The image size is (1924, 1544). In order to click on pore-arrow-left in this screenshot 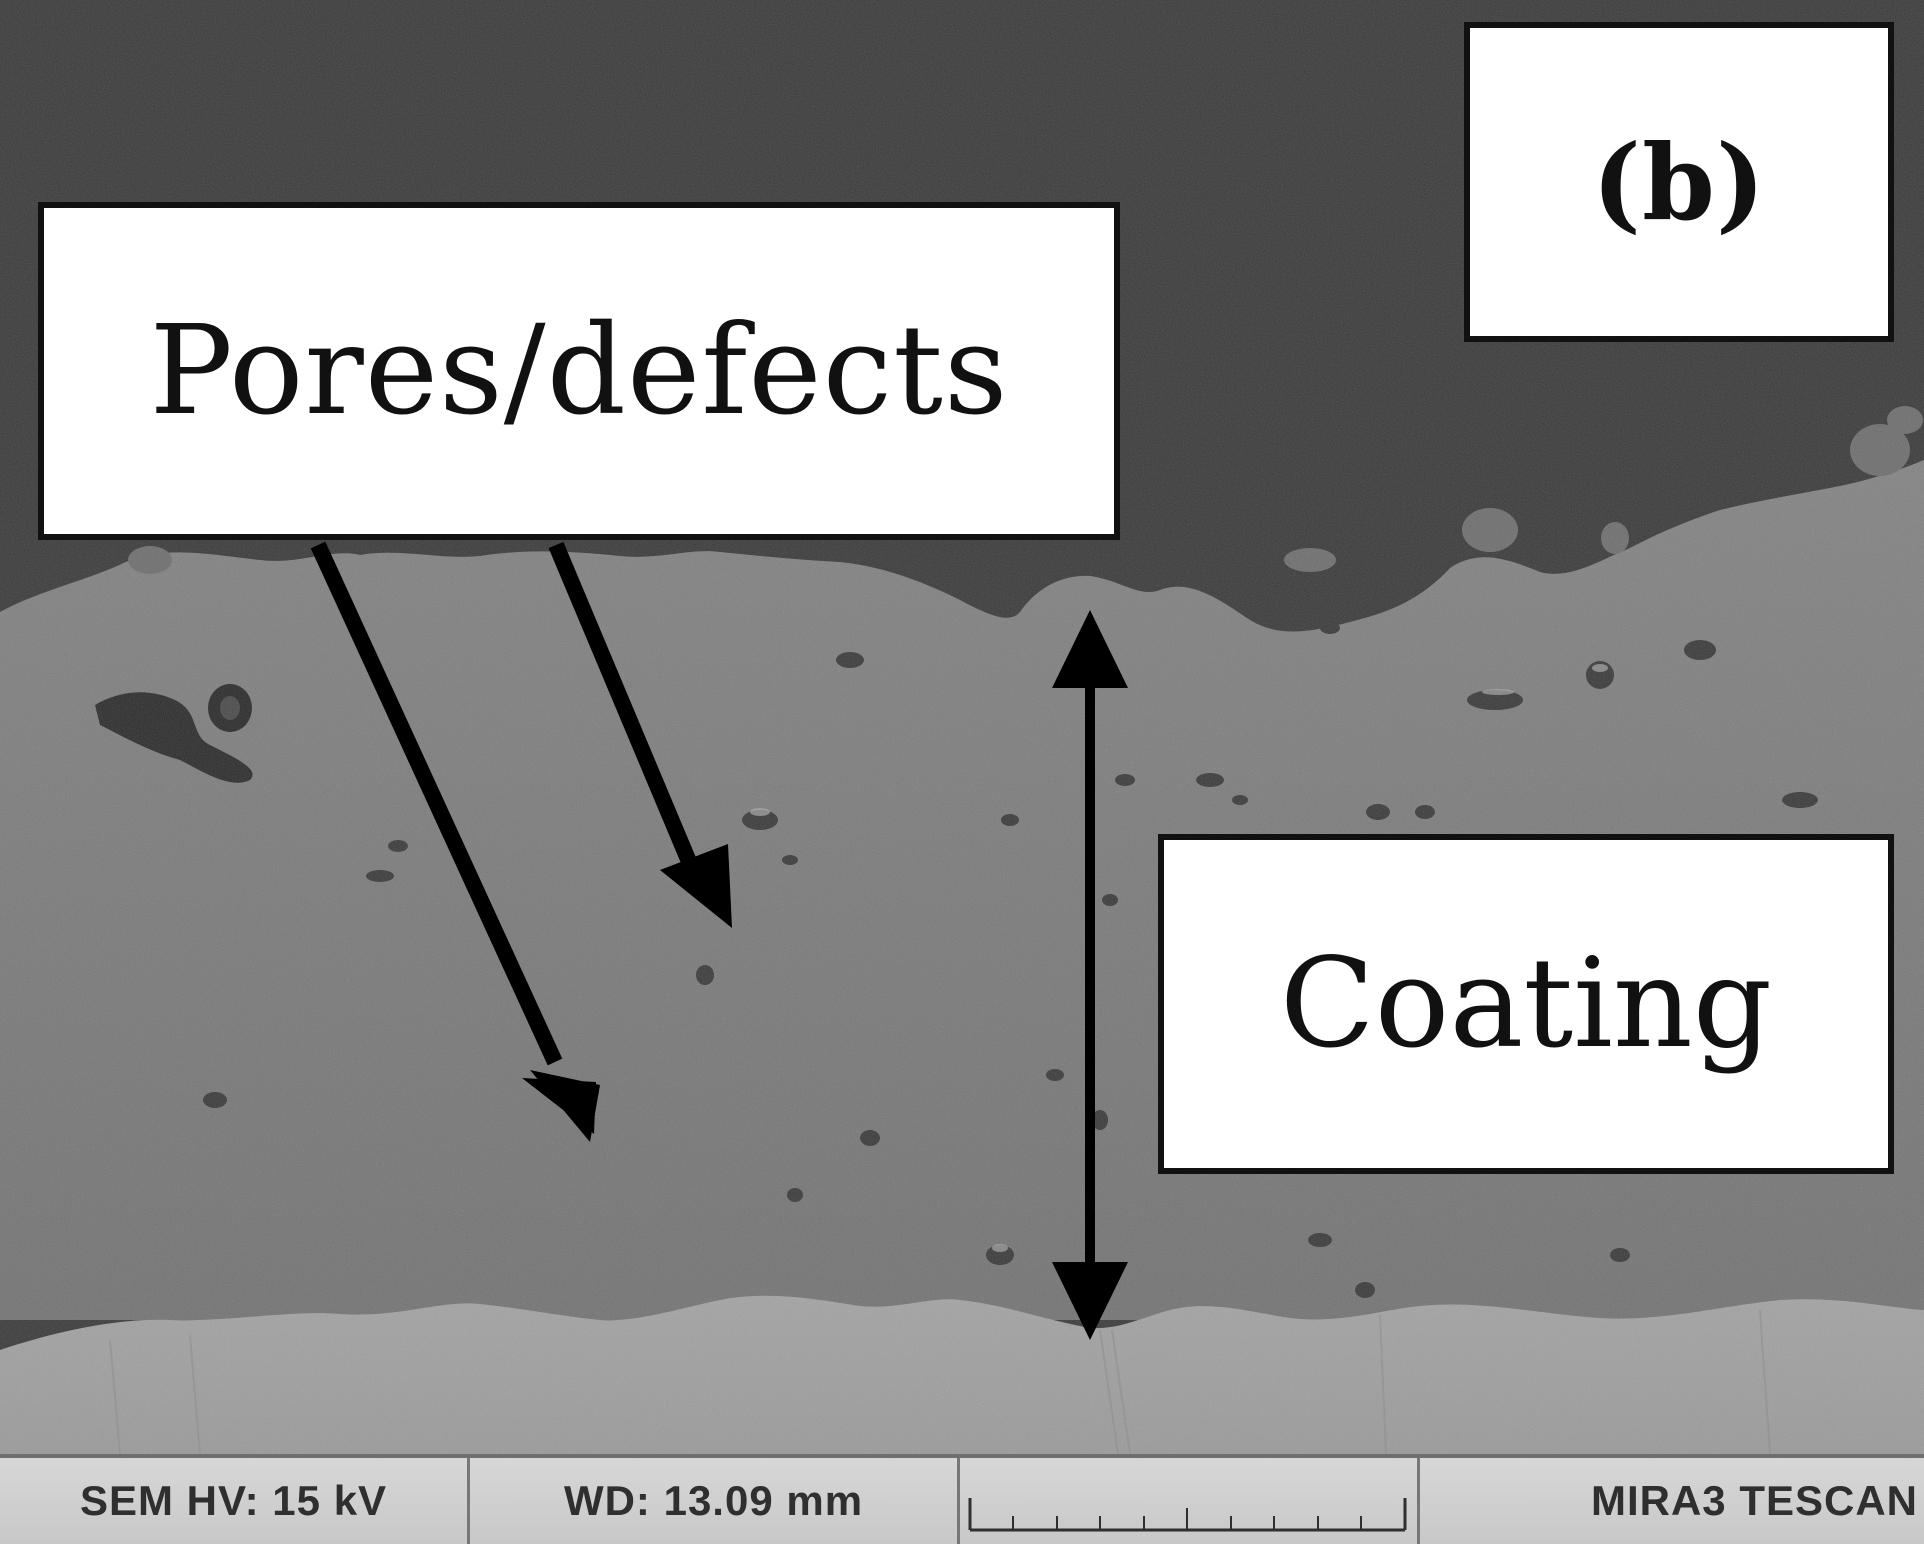, I will do `click(455, 841)`.